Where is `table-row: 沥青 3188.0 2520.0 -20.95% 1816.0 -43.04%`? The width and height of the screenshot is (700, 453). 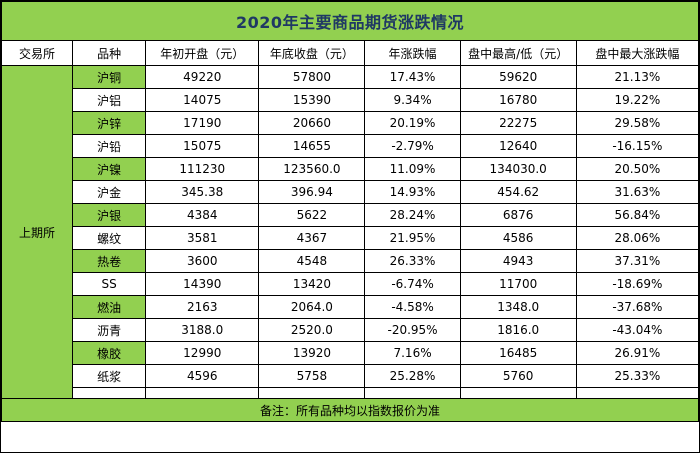
table-row: 沥青 3188.0 2520.0 -20.95% 1816.0 -43.04% is located at coordinates (351, 330).